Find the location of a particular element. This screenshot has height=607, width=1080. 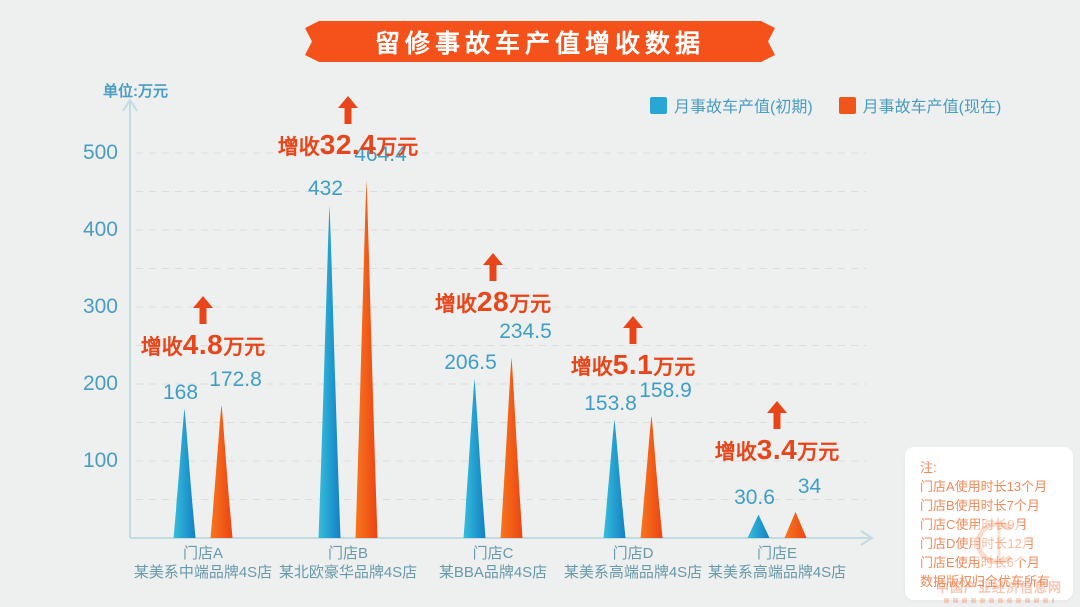

note-line-4: 门店E使用时长6个月 is located at coordinates (980, 562).